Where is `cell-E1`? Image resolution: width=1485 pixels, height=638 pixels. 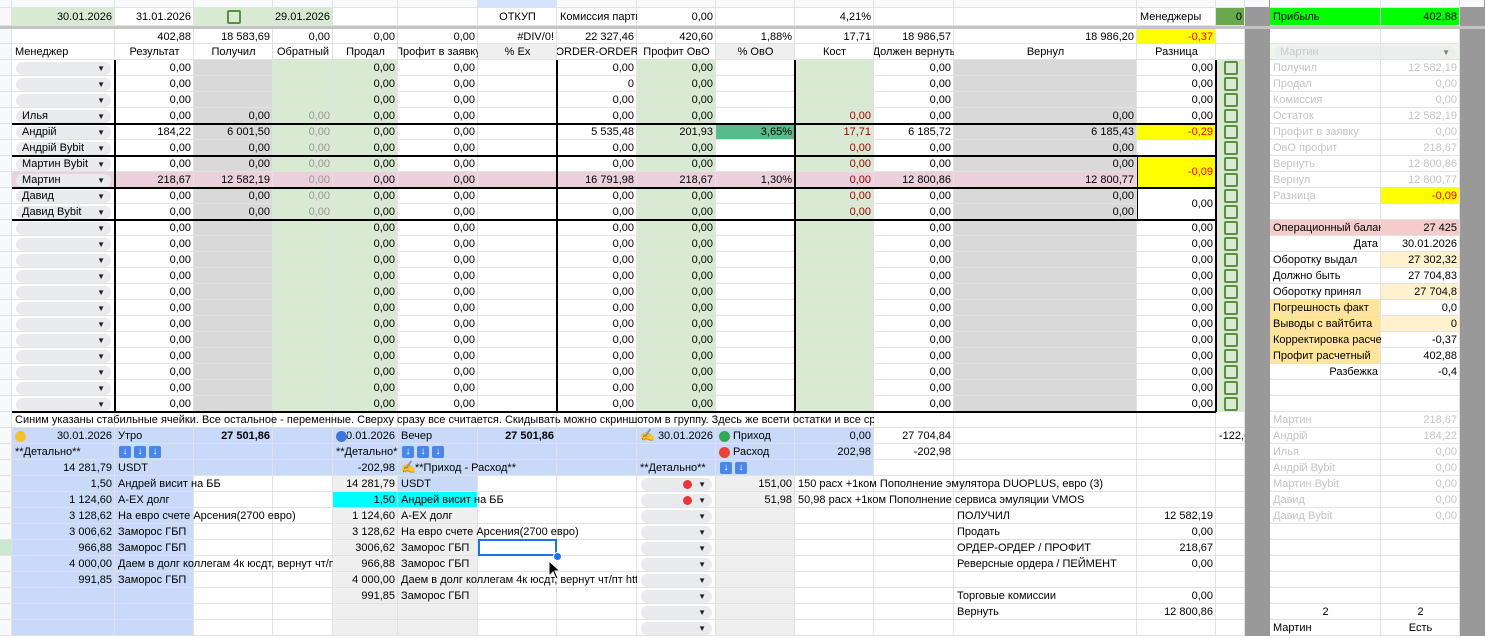 cell-E1 is located at coordinates (303, 17).